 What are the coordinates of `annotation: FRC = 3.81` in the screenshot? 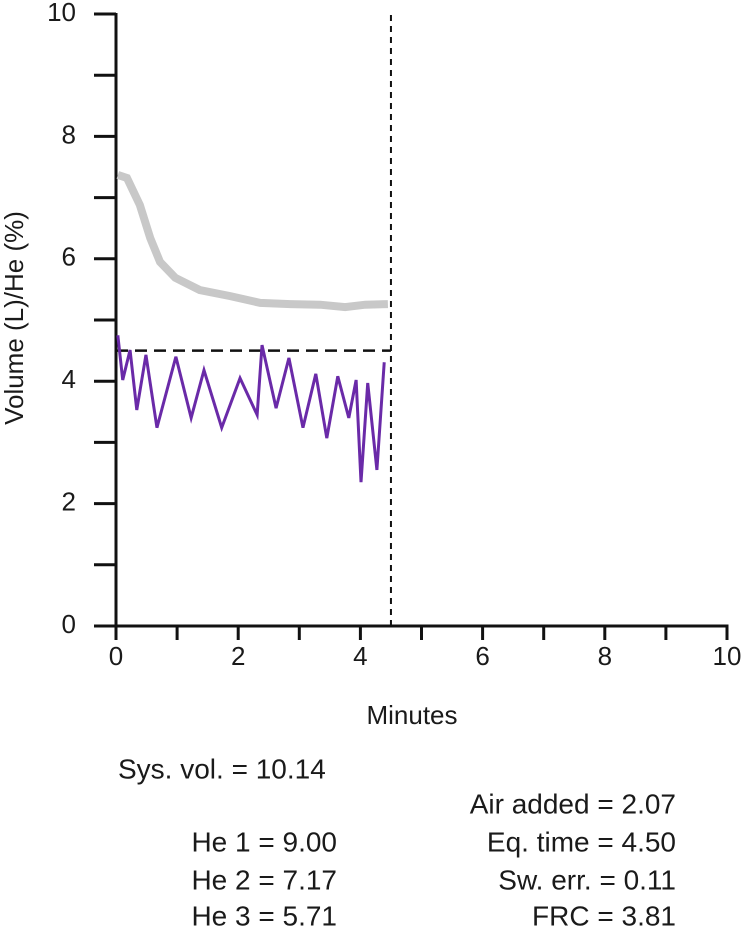 It's located at (604, 915).